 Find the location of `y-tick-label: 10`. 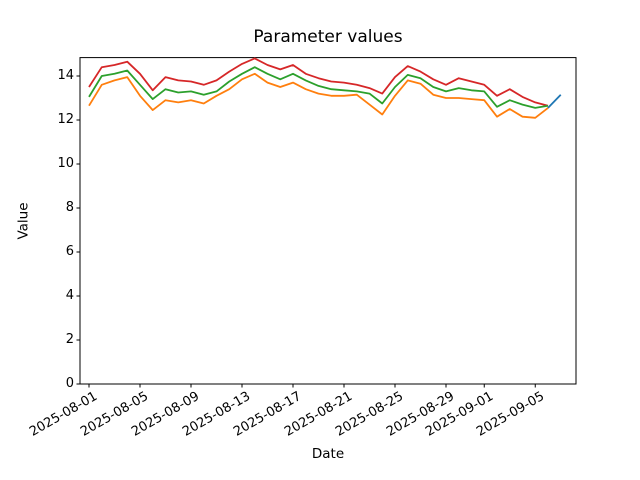

y-tick-label: 10 is located at coordinates (65, 163).